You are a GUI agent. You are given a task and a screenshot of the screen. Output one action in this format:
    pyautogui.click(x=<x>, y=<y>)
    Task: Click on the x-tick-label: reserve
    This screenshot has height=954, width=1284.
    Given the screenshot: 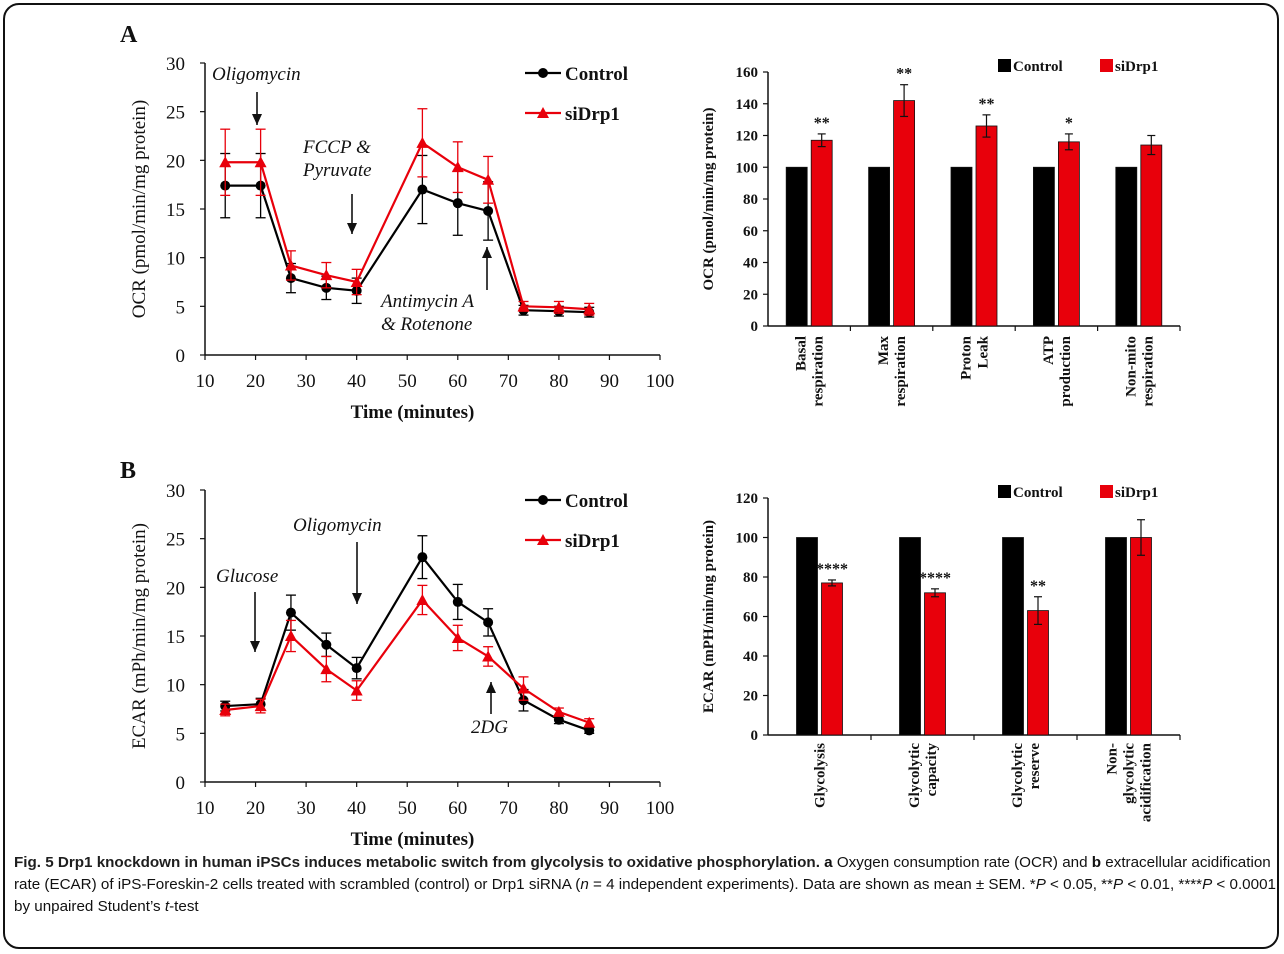 What is the action you would take?
    pyautogui.click(x=1035, y=766)
    